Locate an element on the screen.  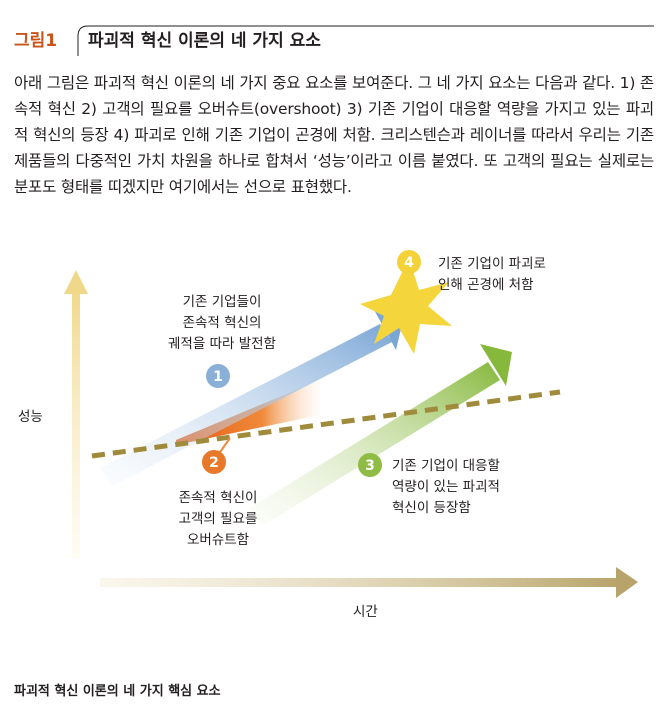
marker-2: 2 is located at coordinates (214, 462).